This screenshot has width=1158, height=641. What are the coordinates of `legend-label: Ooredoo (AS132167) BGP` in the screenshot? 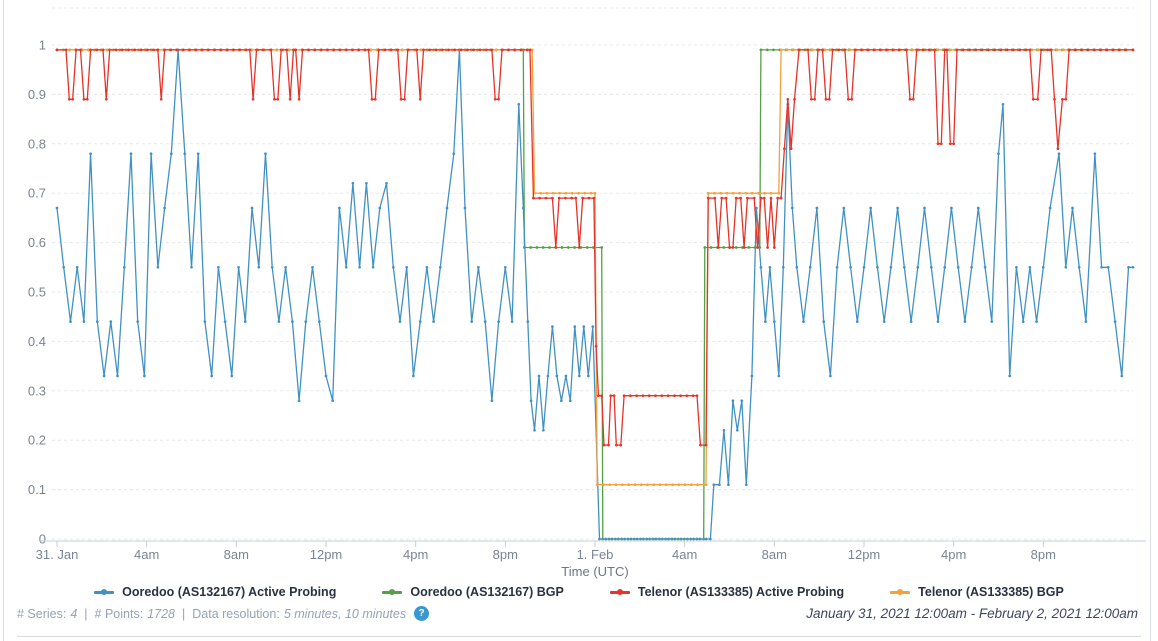 It's located at (487, 592).